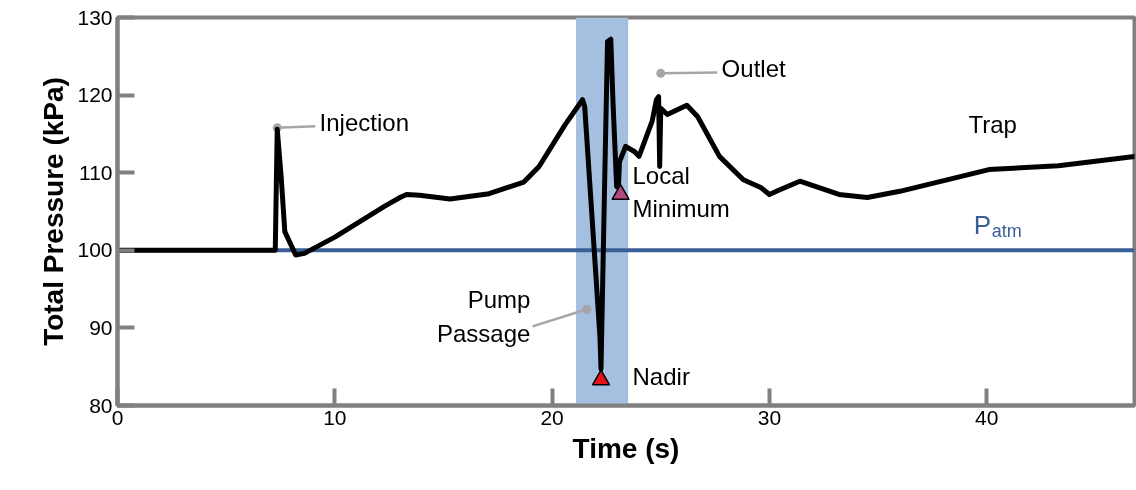  I want to click on annotation: Pump Passage, so click(483, 316).